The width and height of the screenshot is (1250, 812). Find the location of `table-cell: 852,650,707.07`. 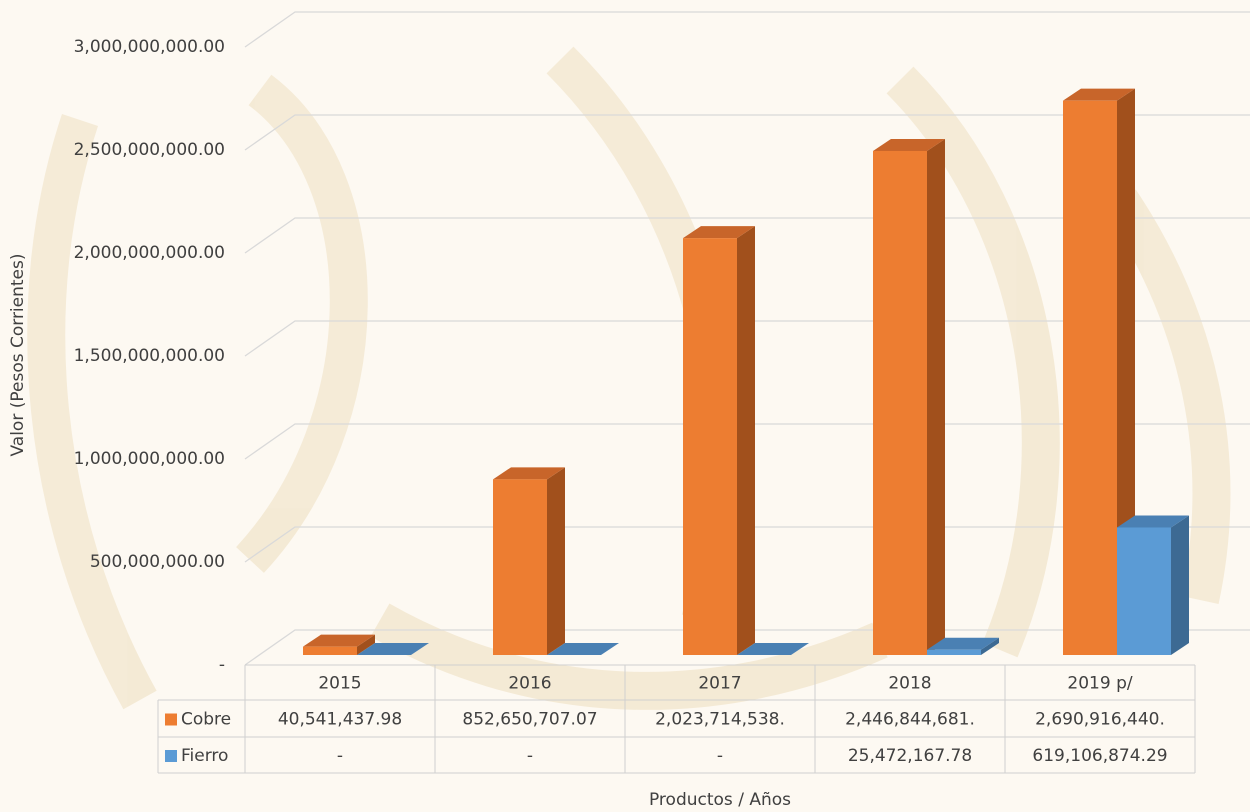

table-cell: 852,650,707.07 is located at coordinates (529, 720).